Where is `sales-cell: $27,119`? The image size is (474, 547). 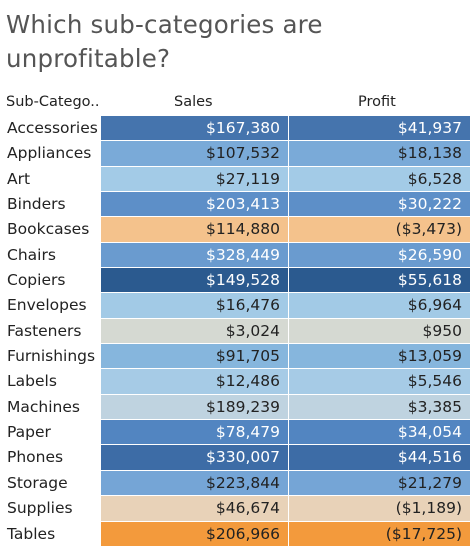 sales-cell: $27,119 is located at coordinates (194, 179).